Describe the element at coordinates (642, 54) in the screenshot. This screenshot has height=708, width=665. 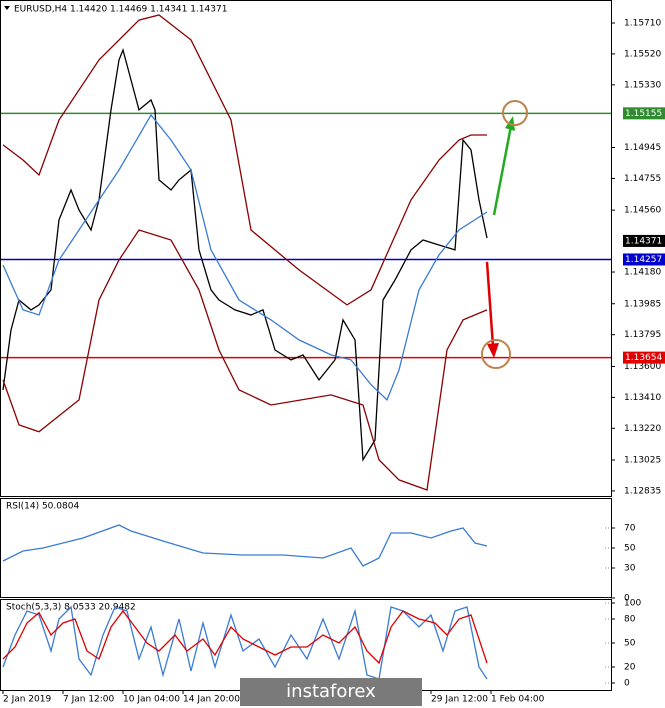
I see `y-tick-label: 1.15520` at that location.